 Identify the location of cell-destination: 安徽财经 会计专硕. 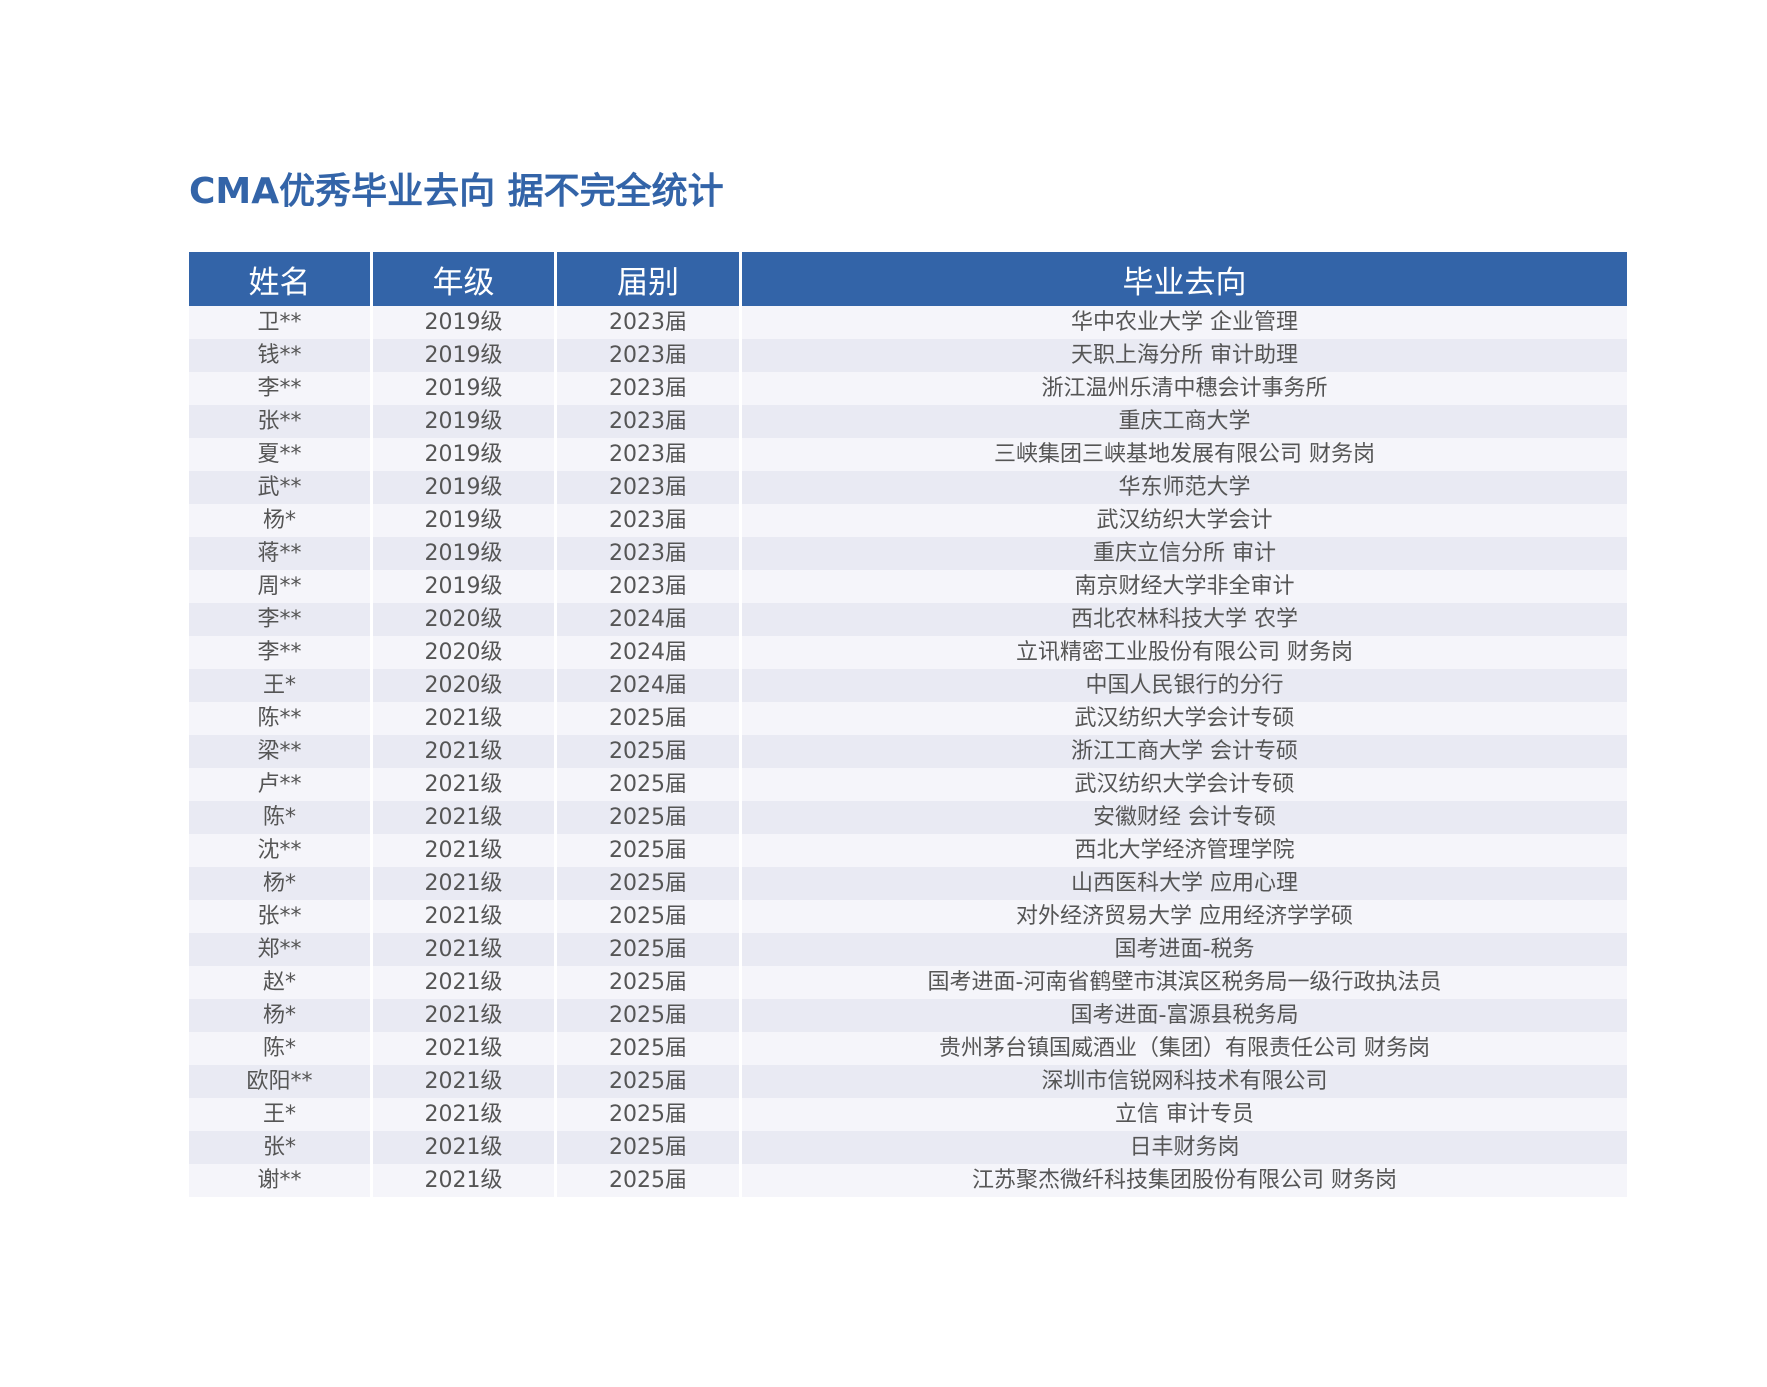
(1184, 817).